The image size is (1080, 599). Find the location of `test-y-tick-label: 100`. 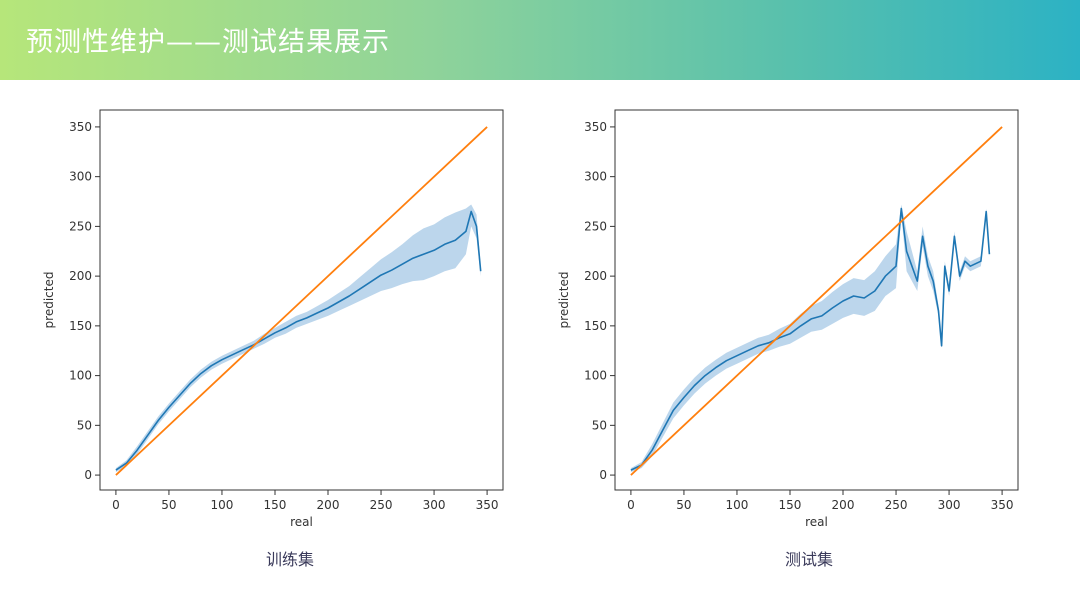

test-y-tick-label: 100 is located at coordinates (595, 376).